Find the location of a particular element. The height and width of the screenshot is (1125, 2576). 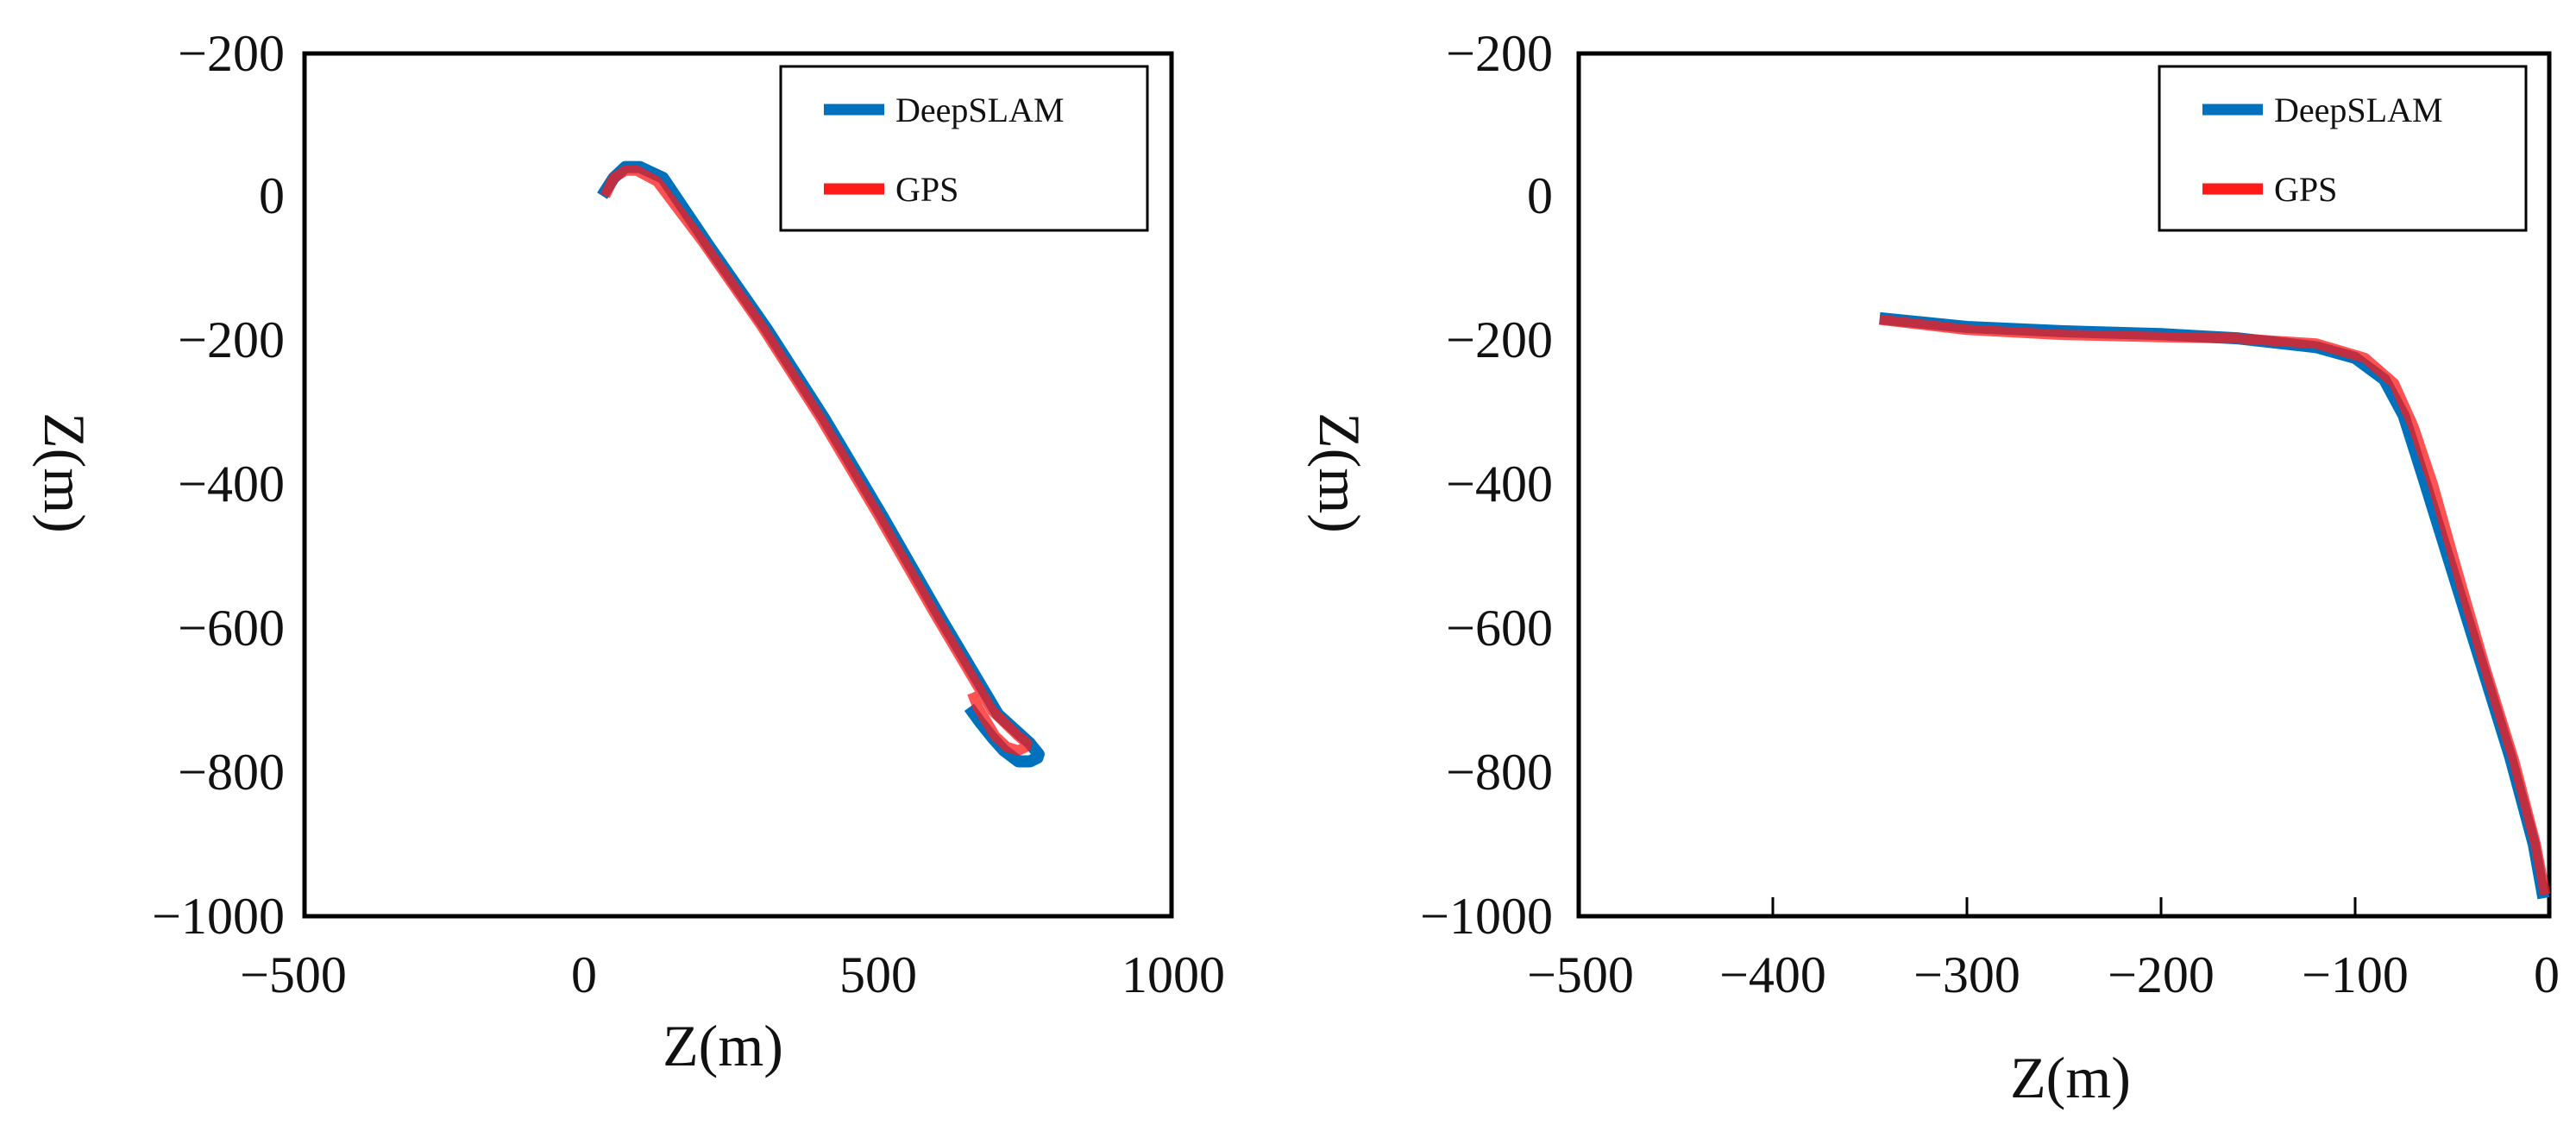

right-y-tick-label: −400 is located at coordinates (1499, 484).